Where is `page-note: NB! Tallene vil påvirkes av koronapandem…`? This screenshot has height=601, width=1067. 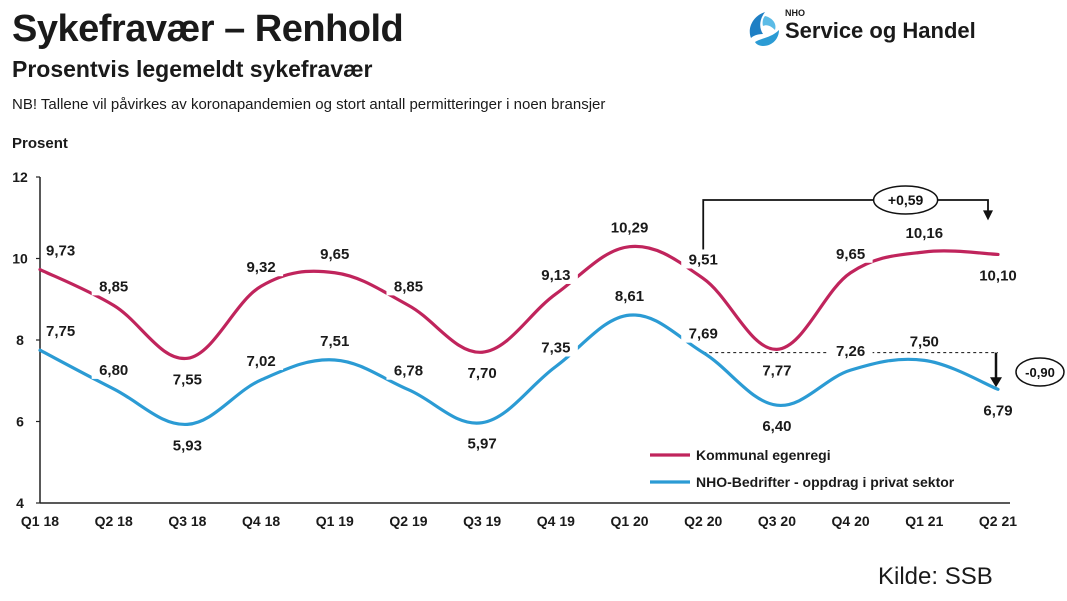 page-note: NB! Tallene vil påvirkes av koronapandem… is located at coordinates (309, 104).